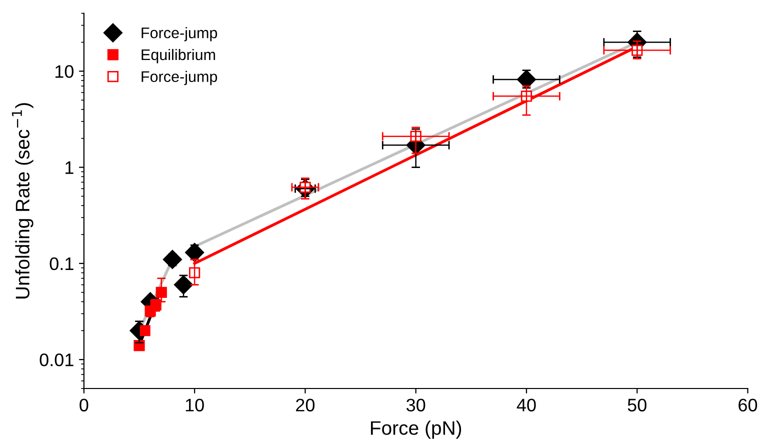 This screenshot has width=763, height=444. I want to click on y-axis-title: Unfolding Rate (sec$^{−1}$), so click(23, 200).